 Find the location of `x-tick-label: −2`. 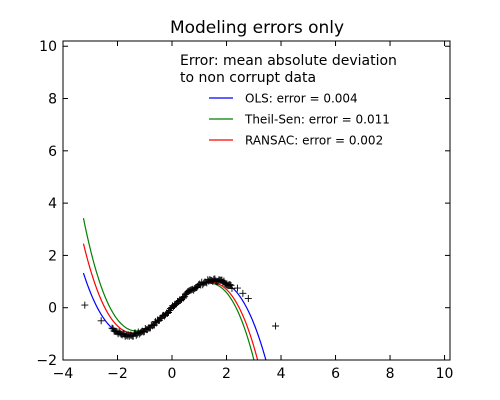

x-tick-label: −2 is located at coordinates (117, 374).